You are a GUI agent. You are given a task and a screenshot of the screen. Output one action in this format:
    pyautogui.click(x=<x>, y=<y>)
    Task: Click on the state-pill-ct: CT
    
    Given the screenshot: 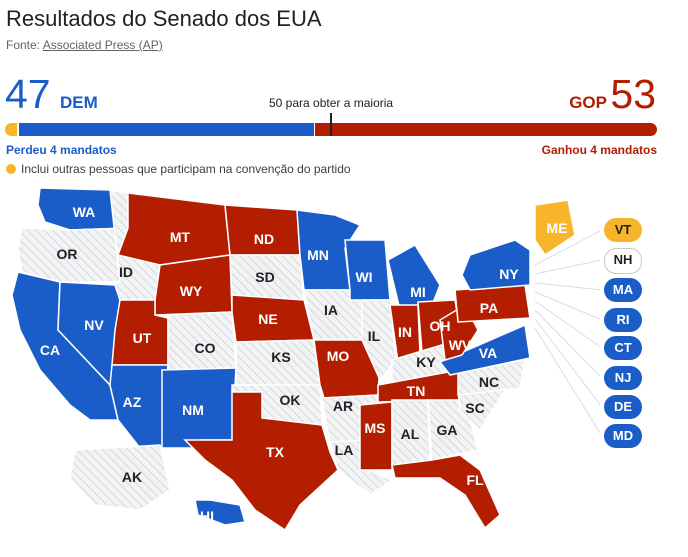 What is the action you would take?
    pyautogui.click(x=623, y=348)
    